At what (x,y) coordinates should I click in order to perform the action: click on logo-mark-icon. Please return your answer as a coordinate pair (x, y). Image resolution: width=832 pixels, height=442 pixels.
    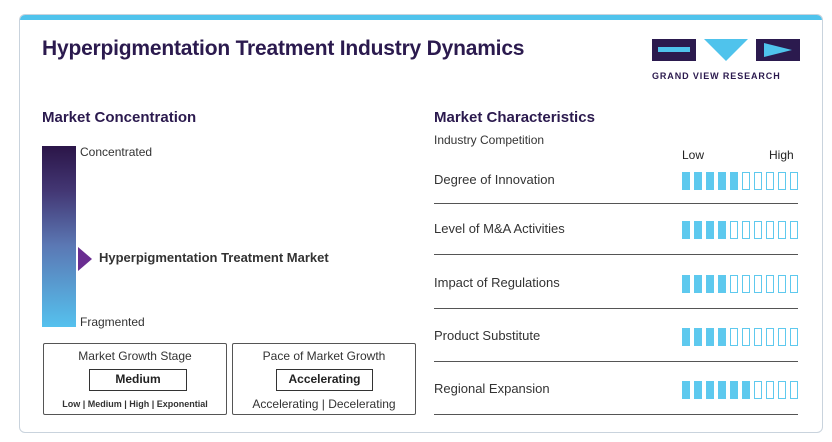
    Looking at the image, I should click on (726, 50).